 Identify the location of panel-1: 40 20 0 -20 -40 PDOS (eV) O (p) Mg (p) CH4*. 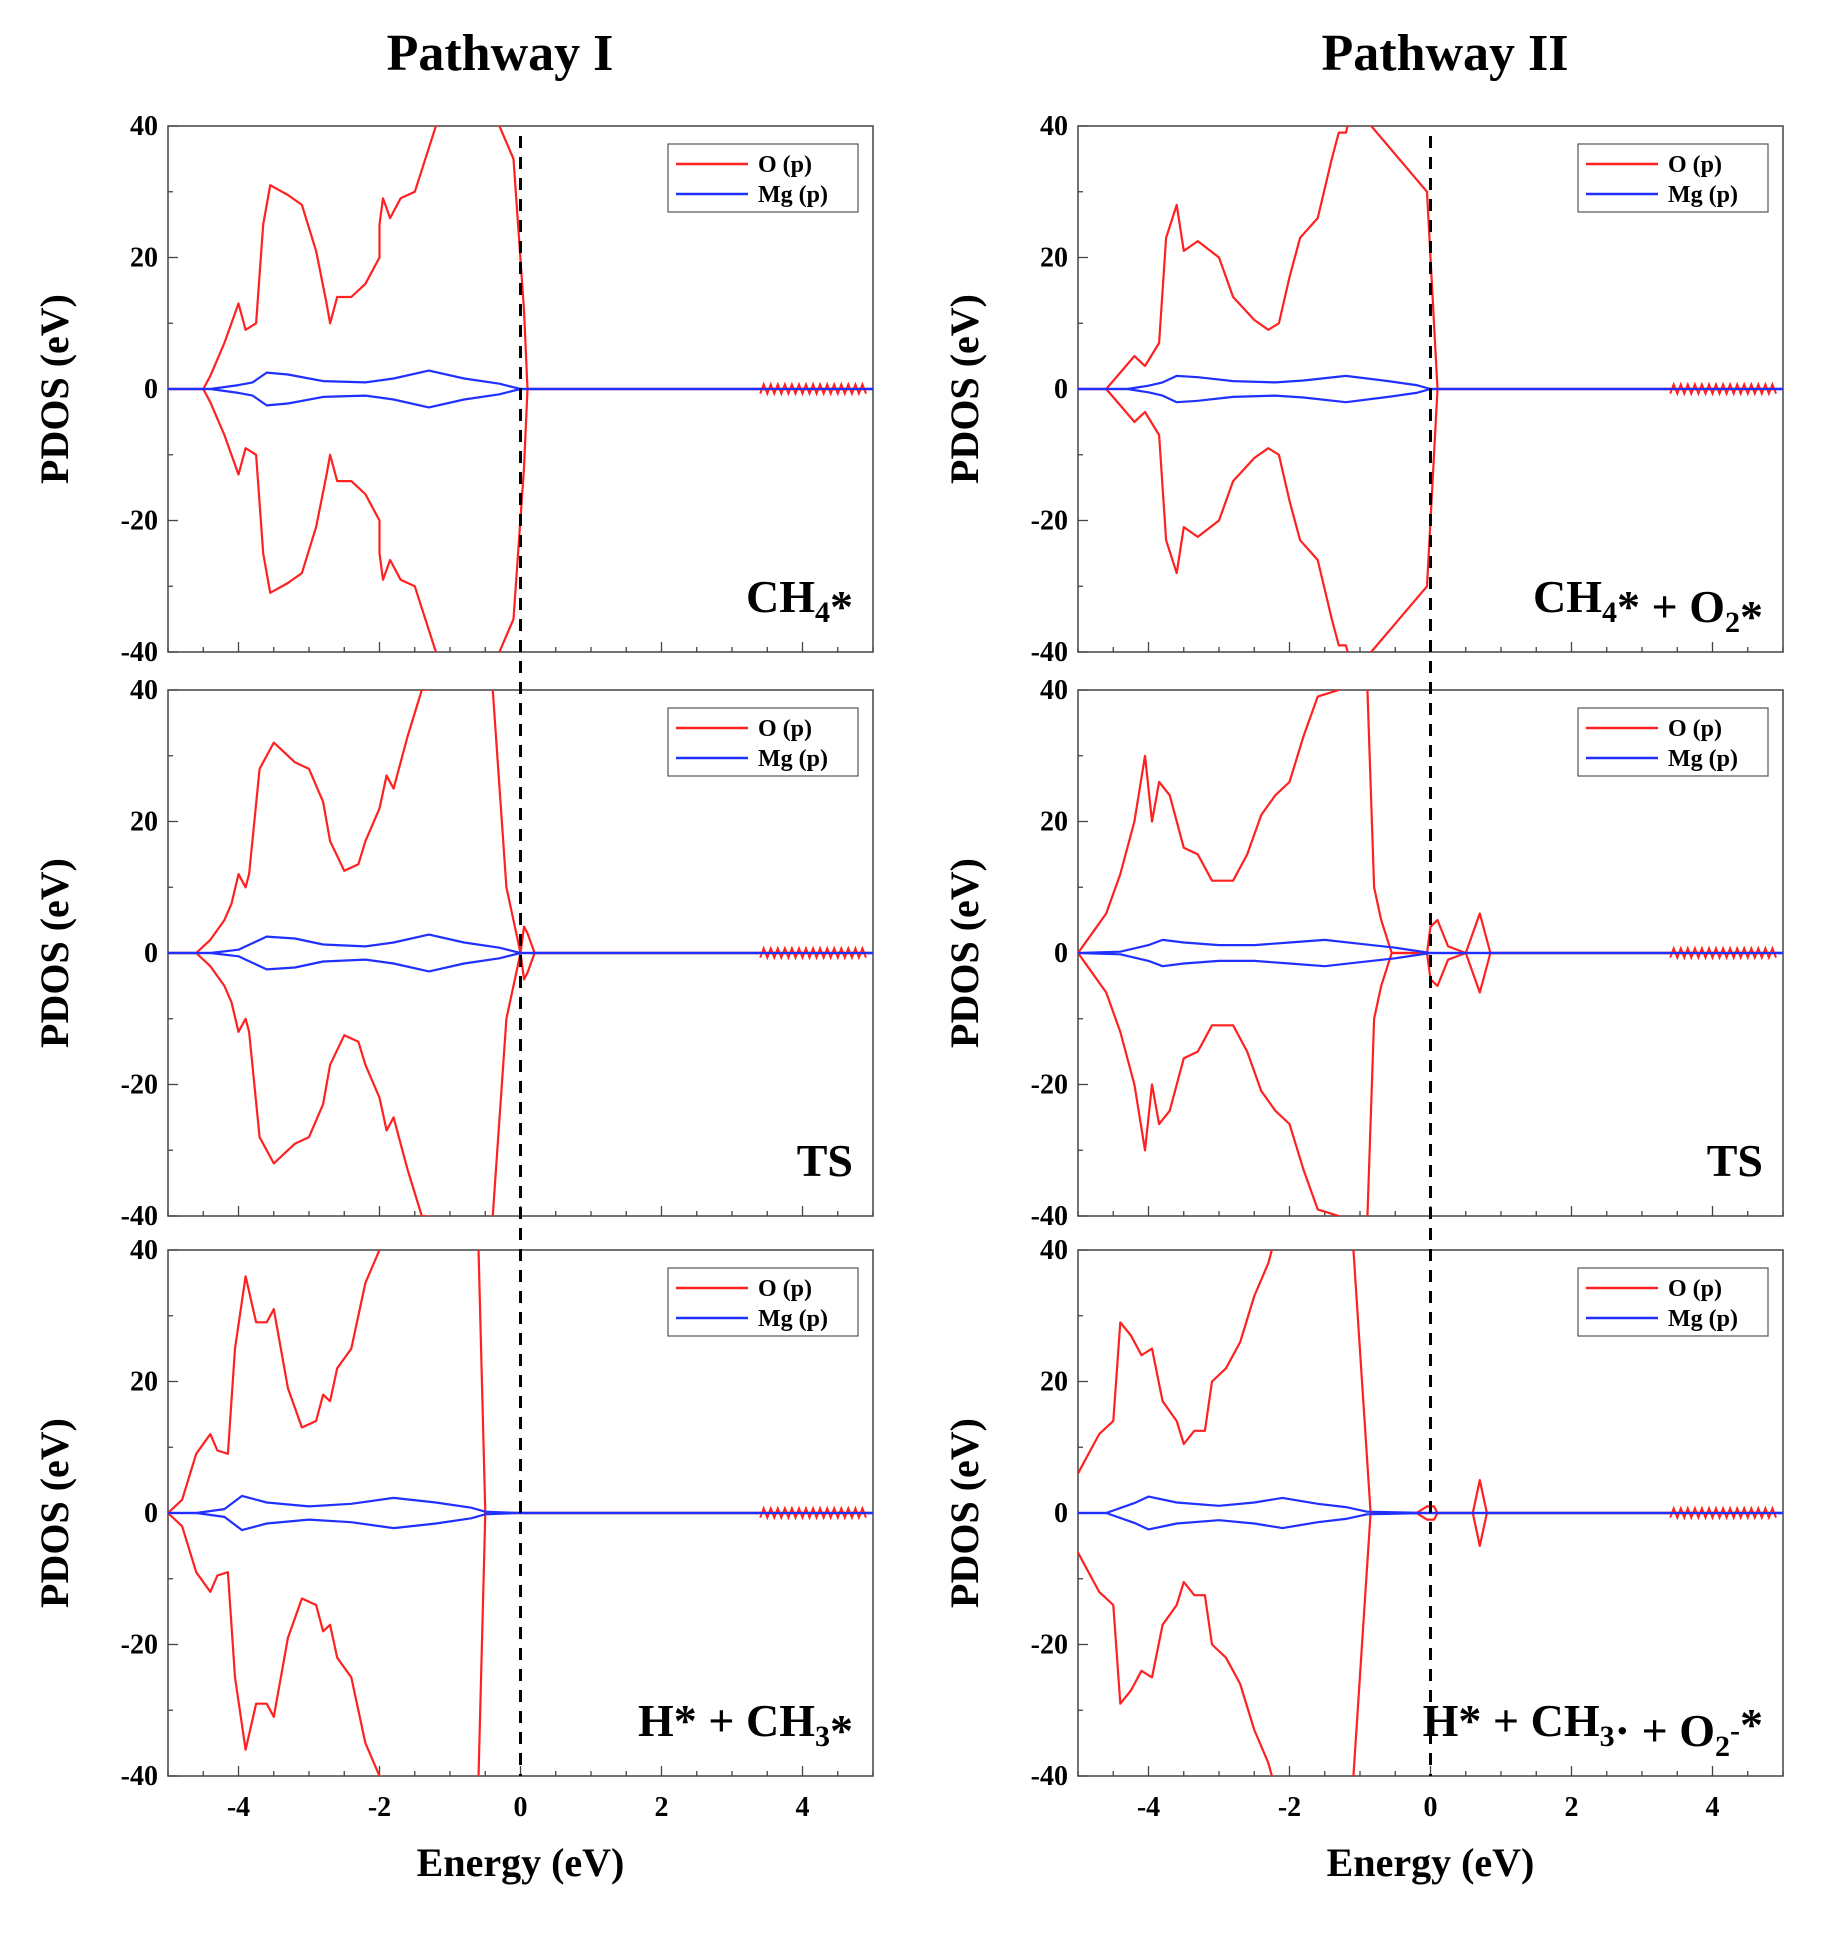
(453, 389).